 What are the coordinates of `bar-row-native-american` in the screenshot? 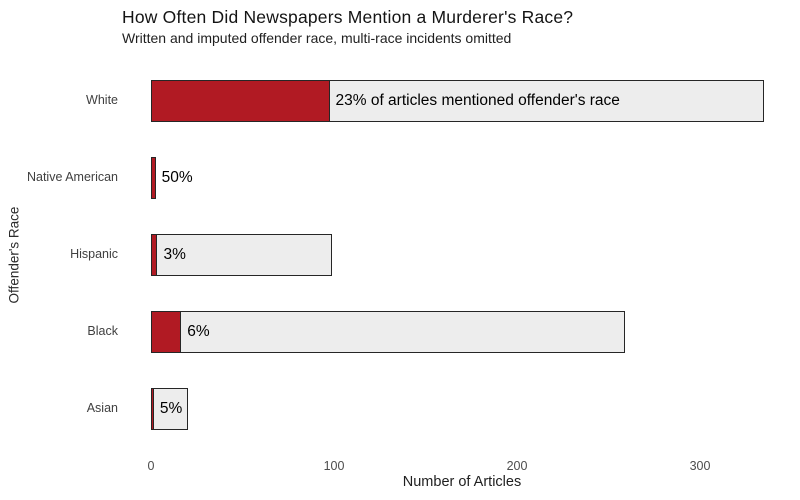 It's located at (154, 178).